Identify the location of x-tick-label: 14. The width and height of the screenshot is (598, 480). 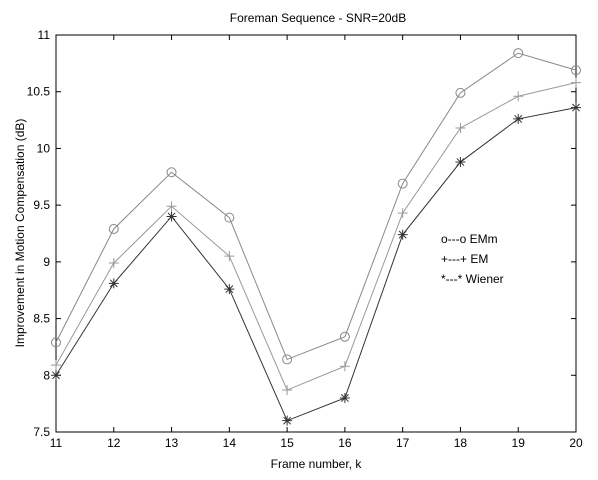
(230, 443).